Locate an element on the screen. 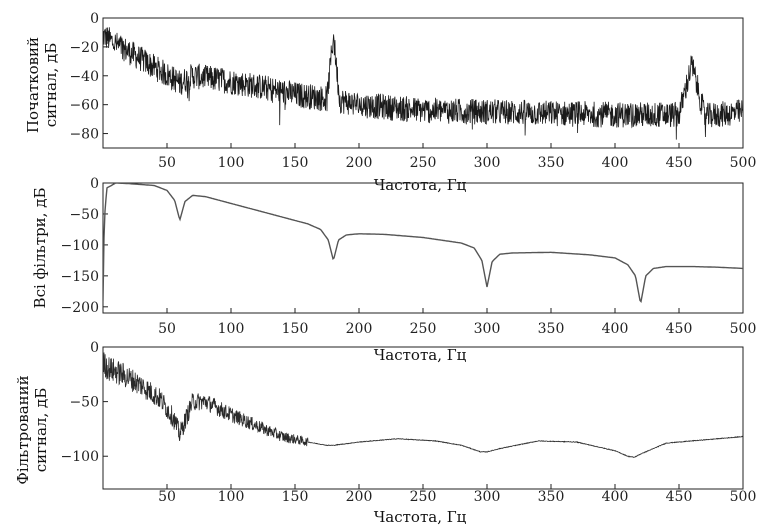 Image resolution: width=763 pixels, height=529 pixels. y-tick-label: −60 is located at coordinates (84, 106).